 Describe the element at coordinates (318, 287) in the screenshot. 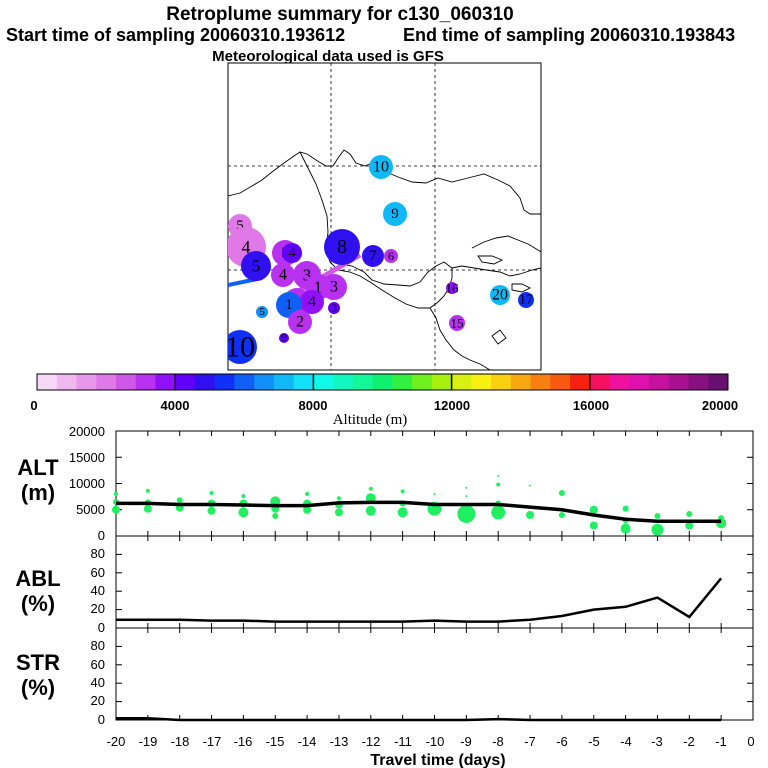

I see `plume-label-day-1: 1` at that location.